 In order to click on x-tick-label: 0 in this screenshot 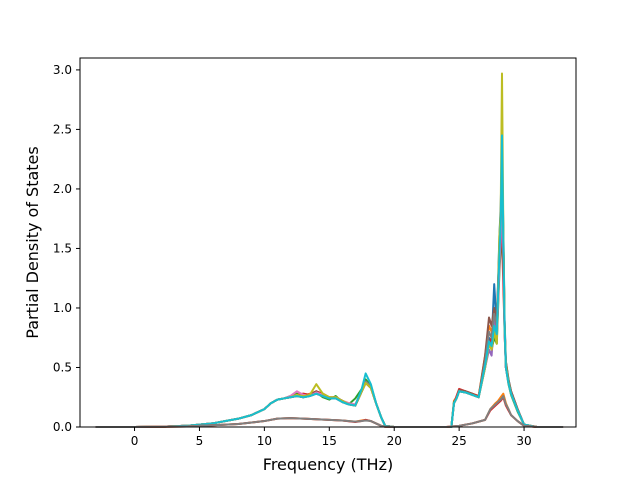, I will do `click(135, 441)`.